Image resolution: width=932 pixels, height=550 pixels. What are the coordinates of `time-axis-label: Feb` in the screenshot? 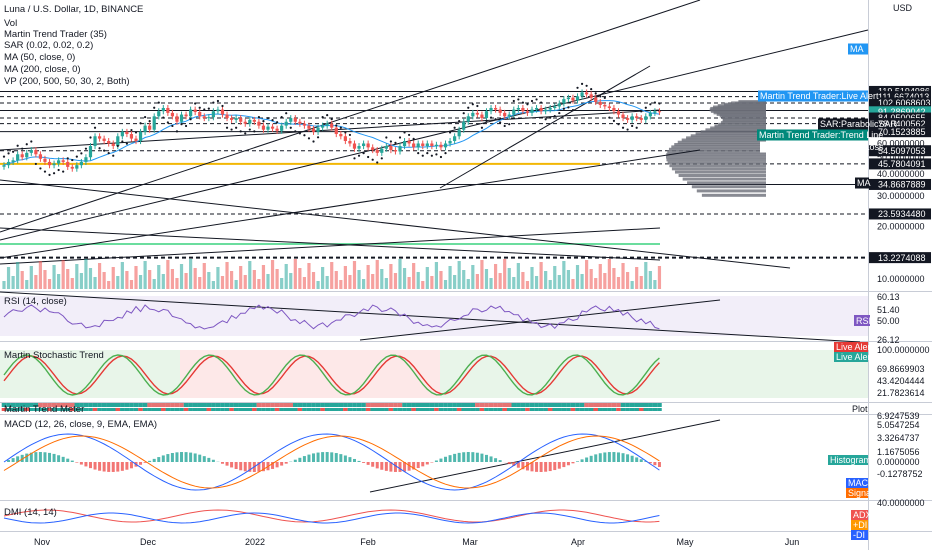 It's located at (368, 542).